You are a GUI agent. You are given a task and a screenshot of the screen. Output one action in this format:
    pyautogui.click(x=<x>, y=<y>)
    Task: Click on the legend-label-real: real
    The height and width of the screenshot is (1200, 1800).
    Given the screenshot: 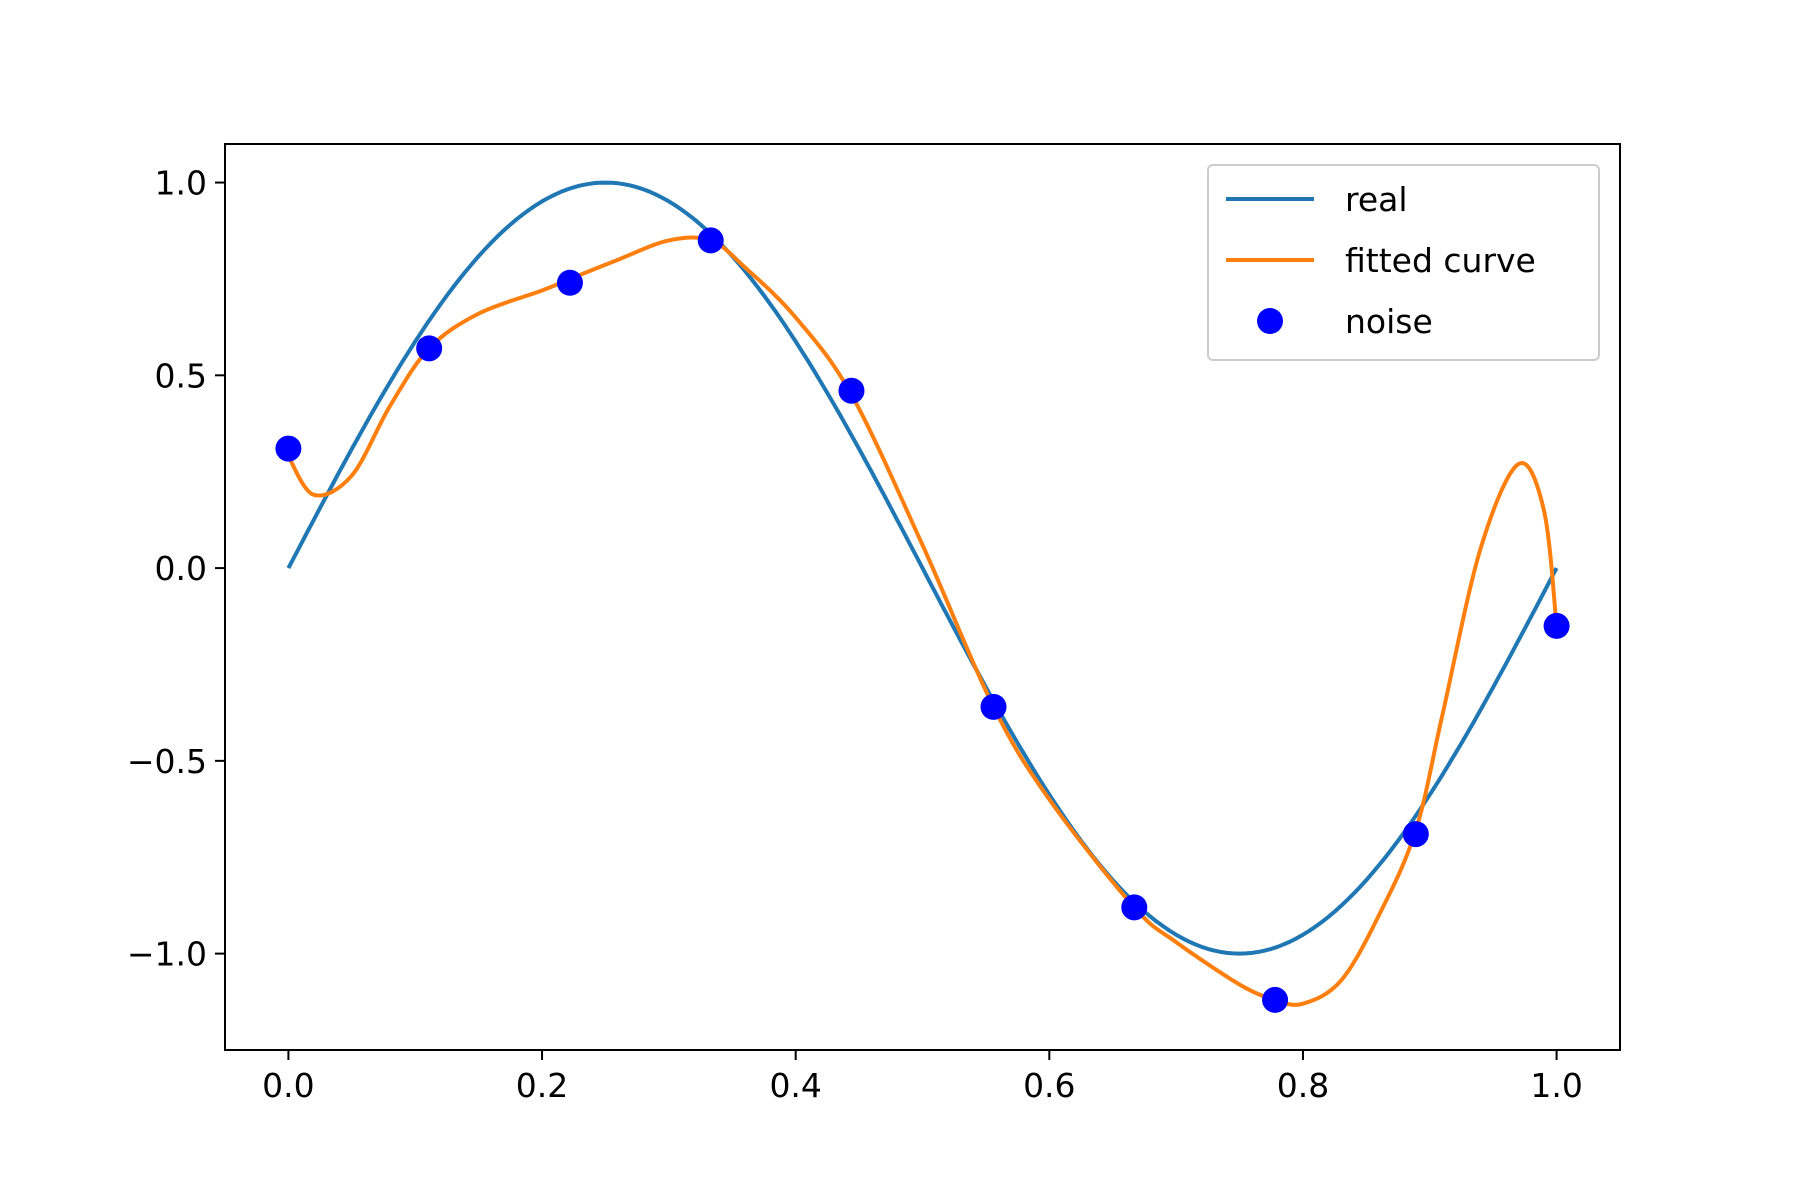 What is the action you would take?
    pyautogui.click(x=1376, y=199)
    